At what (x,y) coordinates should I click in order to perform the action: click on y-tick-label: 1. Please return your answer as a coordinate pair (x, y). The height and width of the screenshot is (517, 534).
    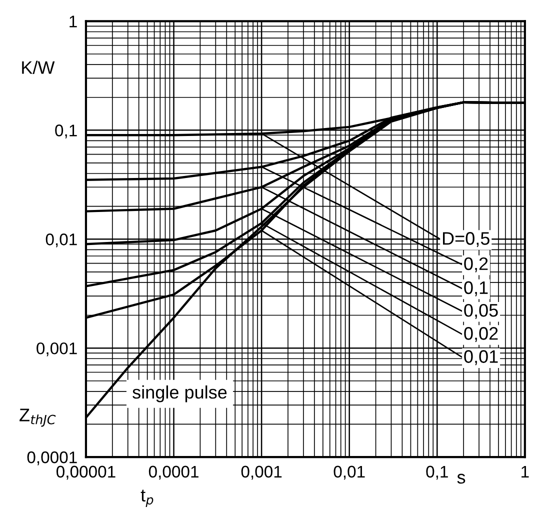
    Looking at the image, I should click on (73, 22).